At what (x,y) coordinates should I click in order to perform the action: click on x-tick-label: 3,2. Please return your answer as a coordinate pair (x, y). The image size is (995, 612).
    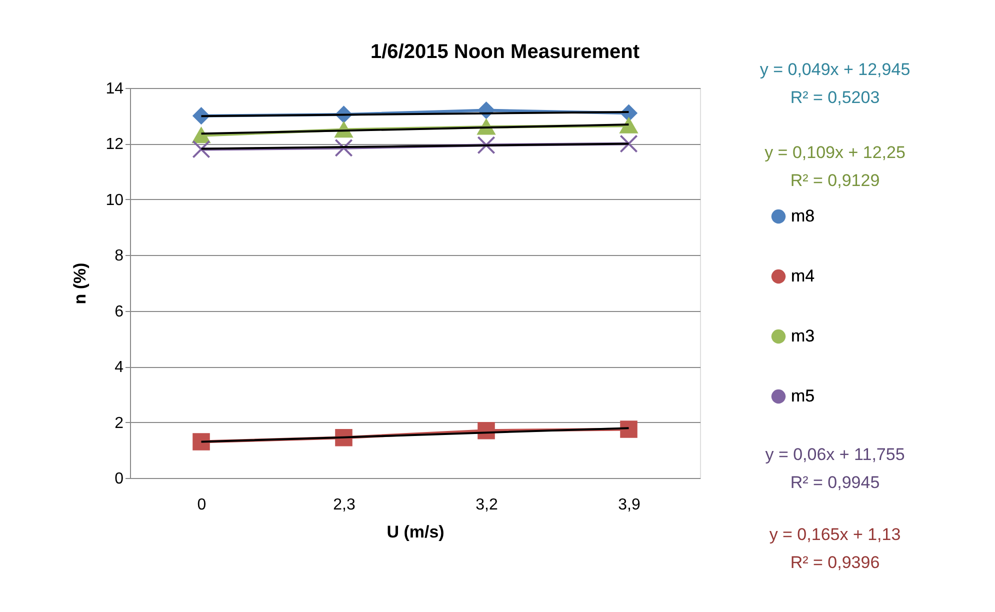
    Looking at the image, I should click on (487, 505).